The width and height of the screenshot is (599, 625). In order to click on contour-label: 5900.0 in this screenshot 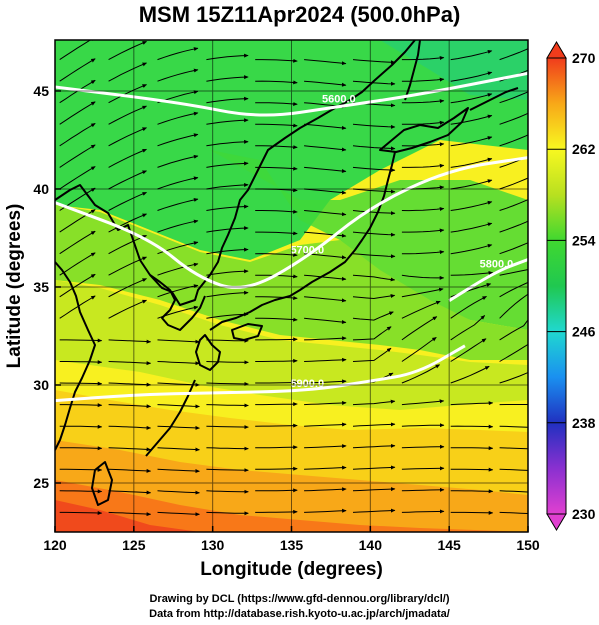, I will do `click(307, 384)`.